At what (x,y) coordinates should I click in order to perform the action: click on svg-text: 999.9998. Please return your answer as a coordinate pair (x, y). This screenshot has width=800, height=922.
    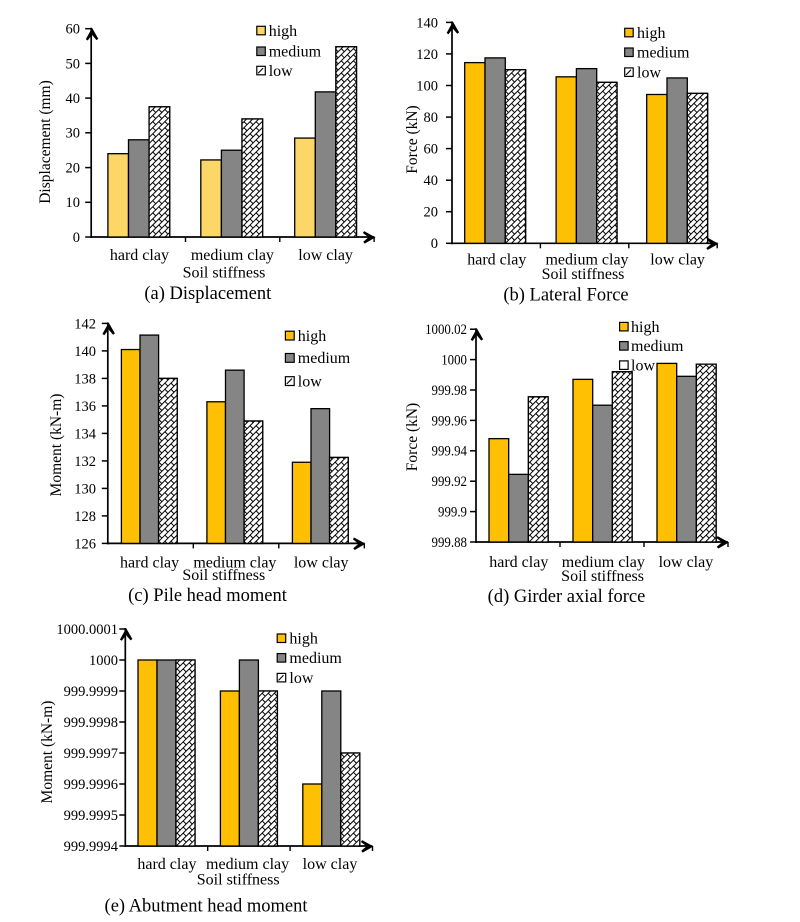
    Looking at the image, I should click on (91, 723).